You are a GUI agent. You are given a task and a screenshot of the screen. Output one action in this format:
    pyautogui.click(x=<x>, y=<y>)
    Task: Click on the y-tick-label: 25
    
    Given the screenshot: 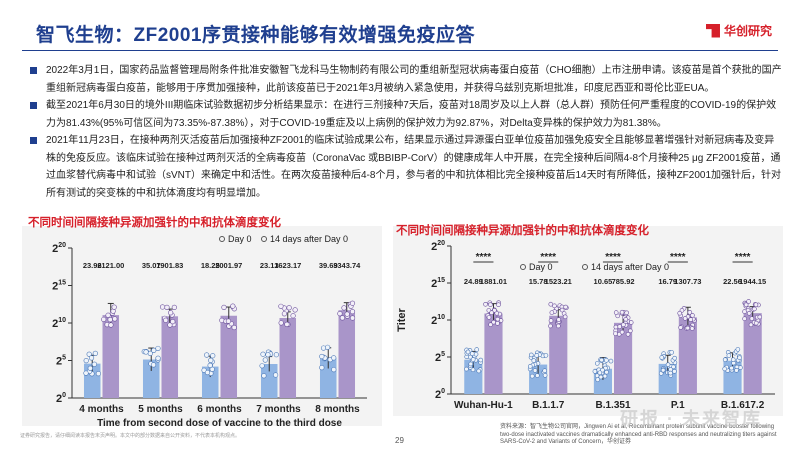 What is the action you would take?
    pyautogui.click(x=440, y=357)
    